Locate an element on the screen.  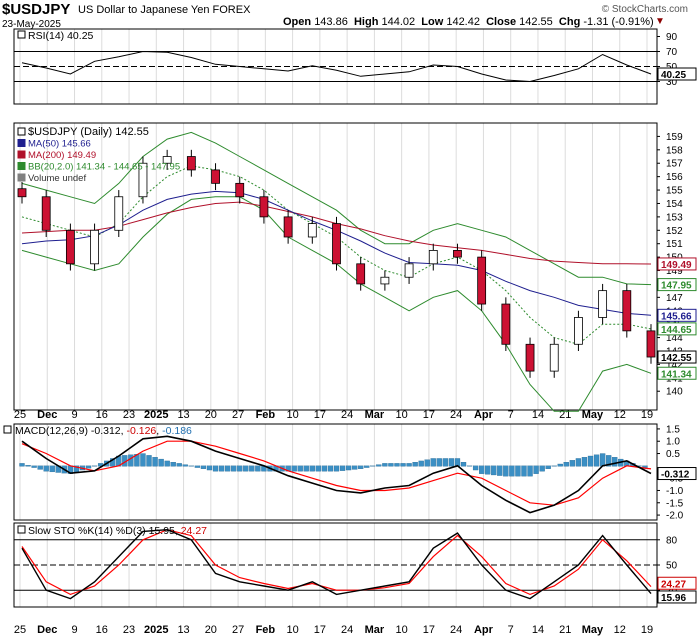
sto-tick-label: 50 is located at coordinates (672, 566).